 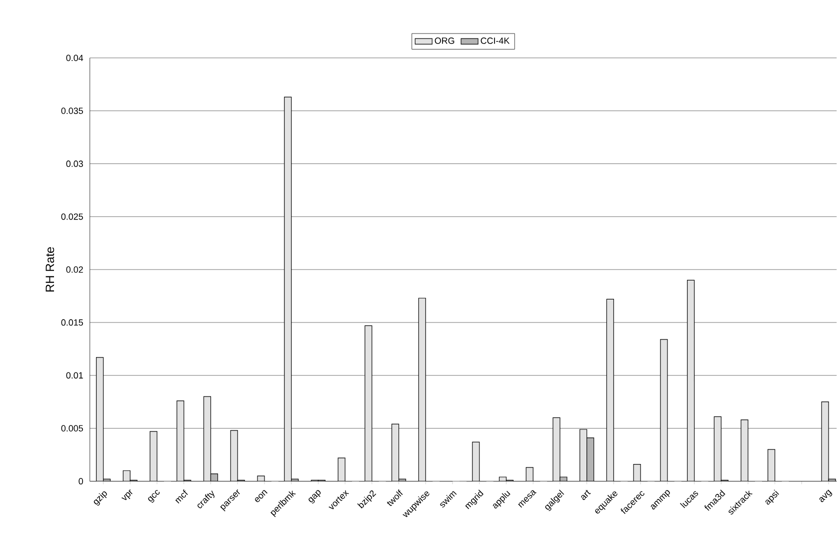 What do you see at coordinates (72, 322) in the screenshot?
I see `y-tick-label: 0.015` at bounding box center [72, 322].